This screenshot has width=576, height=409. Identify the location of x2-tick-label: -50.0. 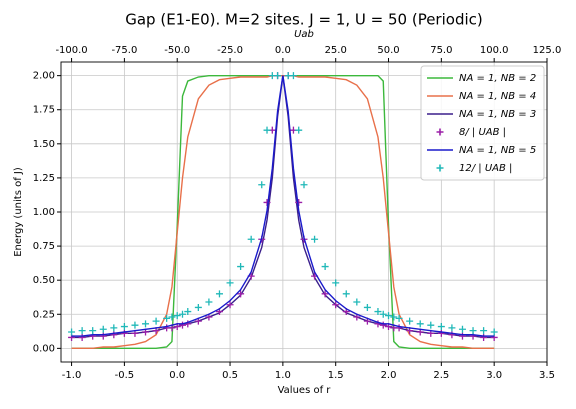
(177, 50).